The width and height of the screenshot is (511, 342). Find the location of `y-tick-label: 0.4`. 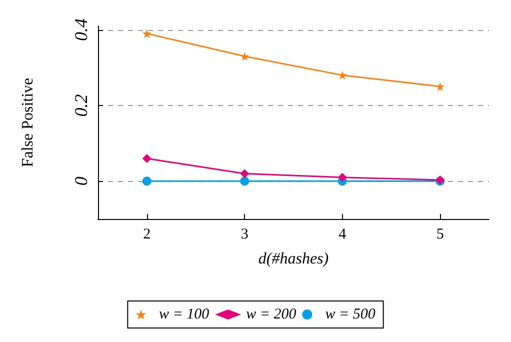

y-tick-label: 0.4 is located at coordinates (81, 30).